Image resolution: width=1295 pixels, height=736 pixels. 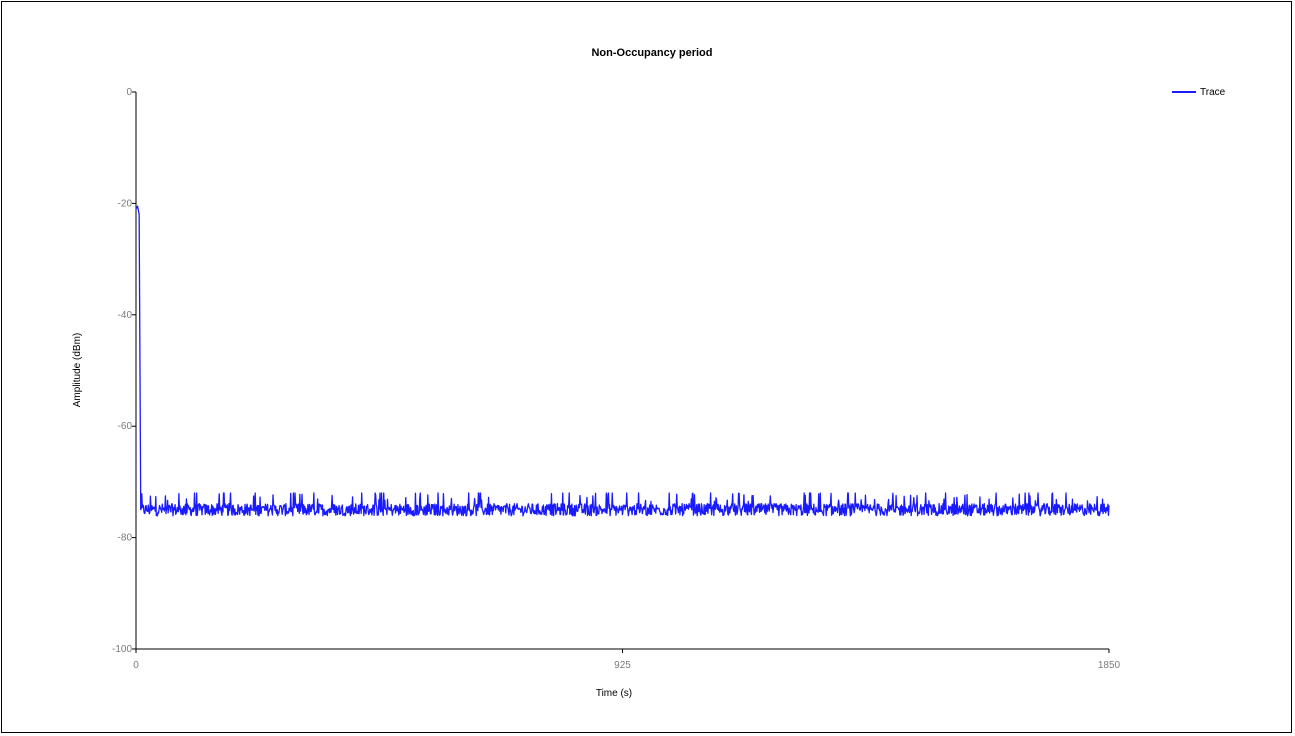 What do you see at coordinates (77, 370) in the screenshot?
I see `y-axis-label: Amplitude (dBm)` at bounding box center [77, 370].